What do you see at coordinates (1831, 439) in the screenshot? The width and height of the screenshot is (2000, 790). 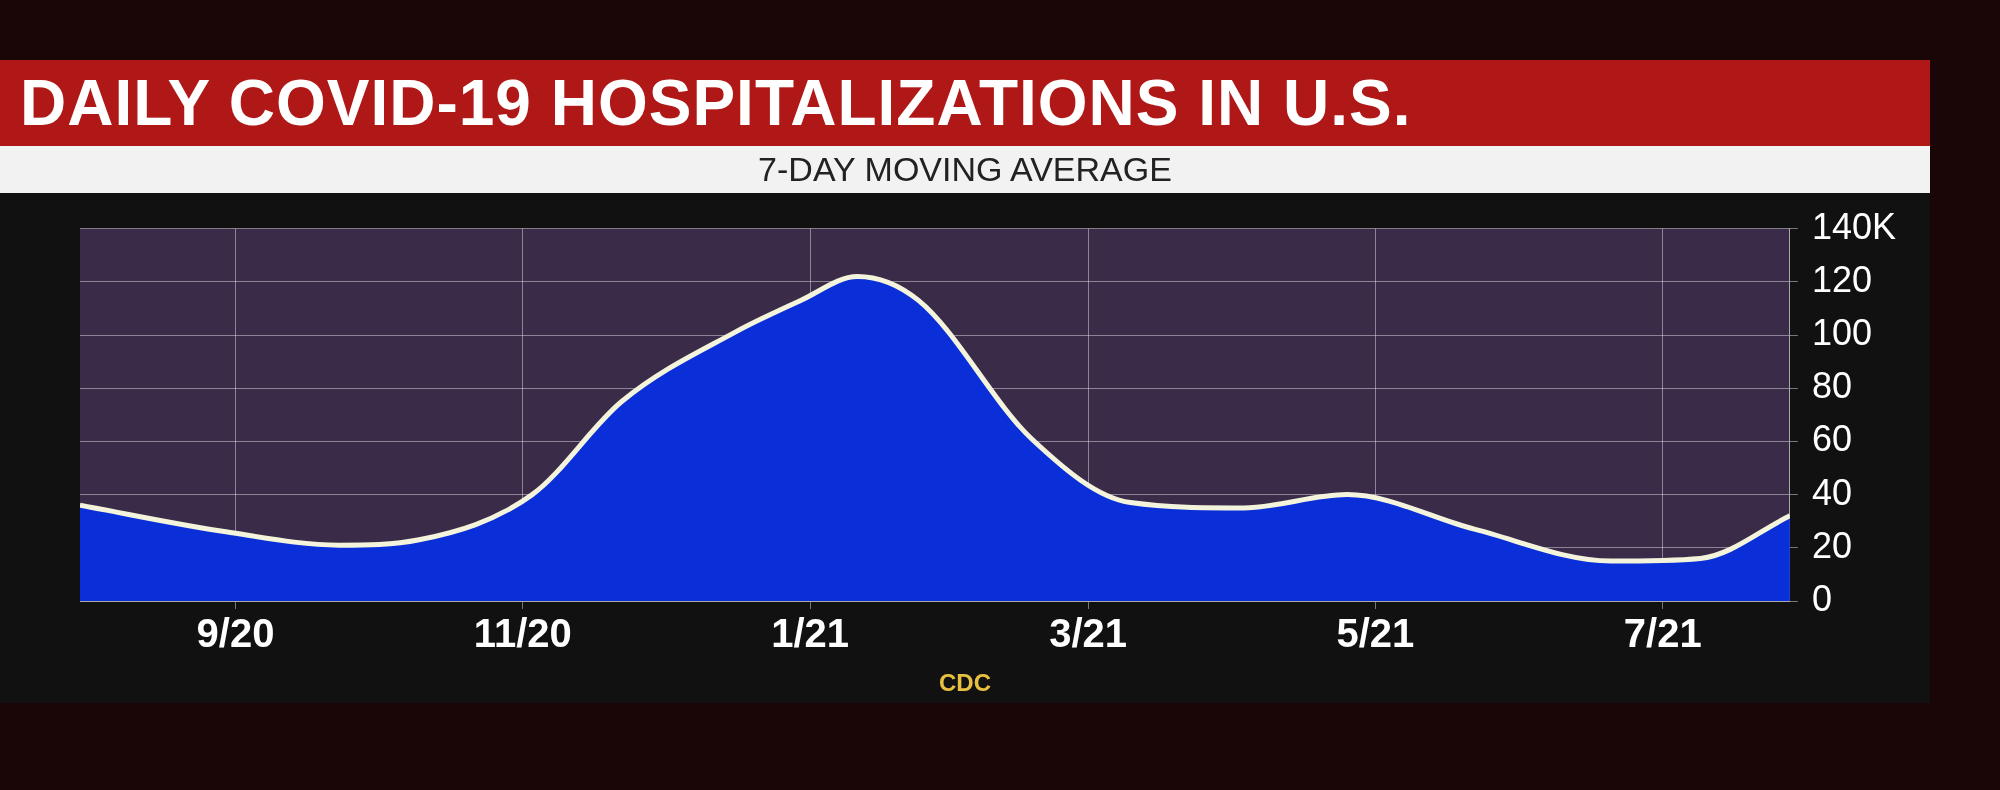 I see `y-tick-label: 60` at bounding box center [1831, 439].